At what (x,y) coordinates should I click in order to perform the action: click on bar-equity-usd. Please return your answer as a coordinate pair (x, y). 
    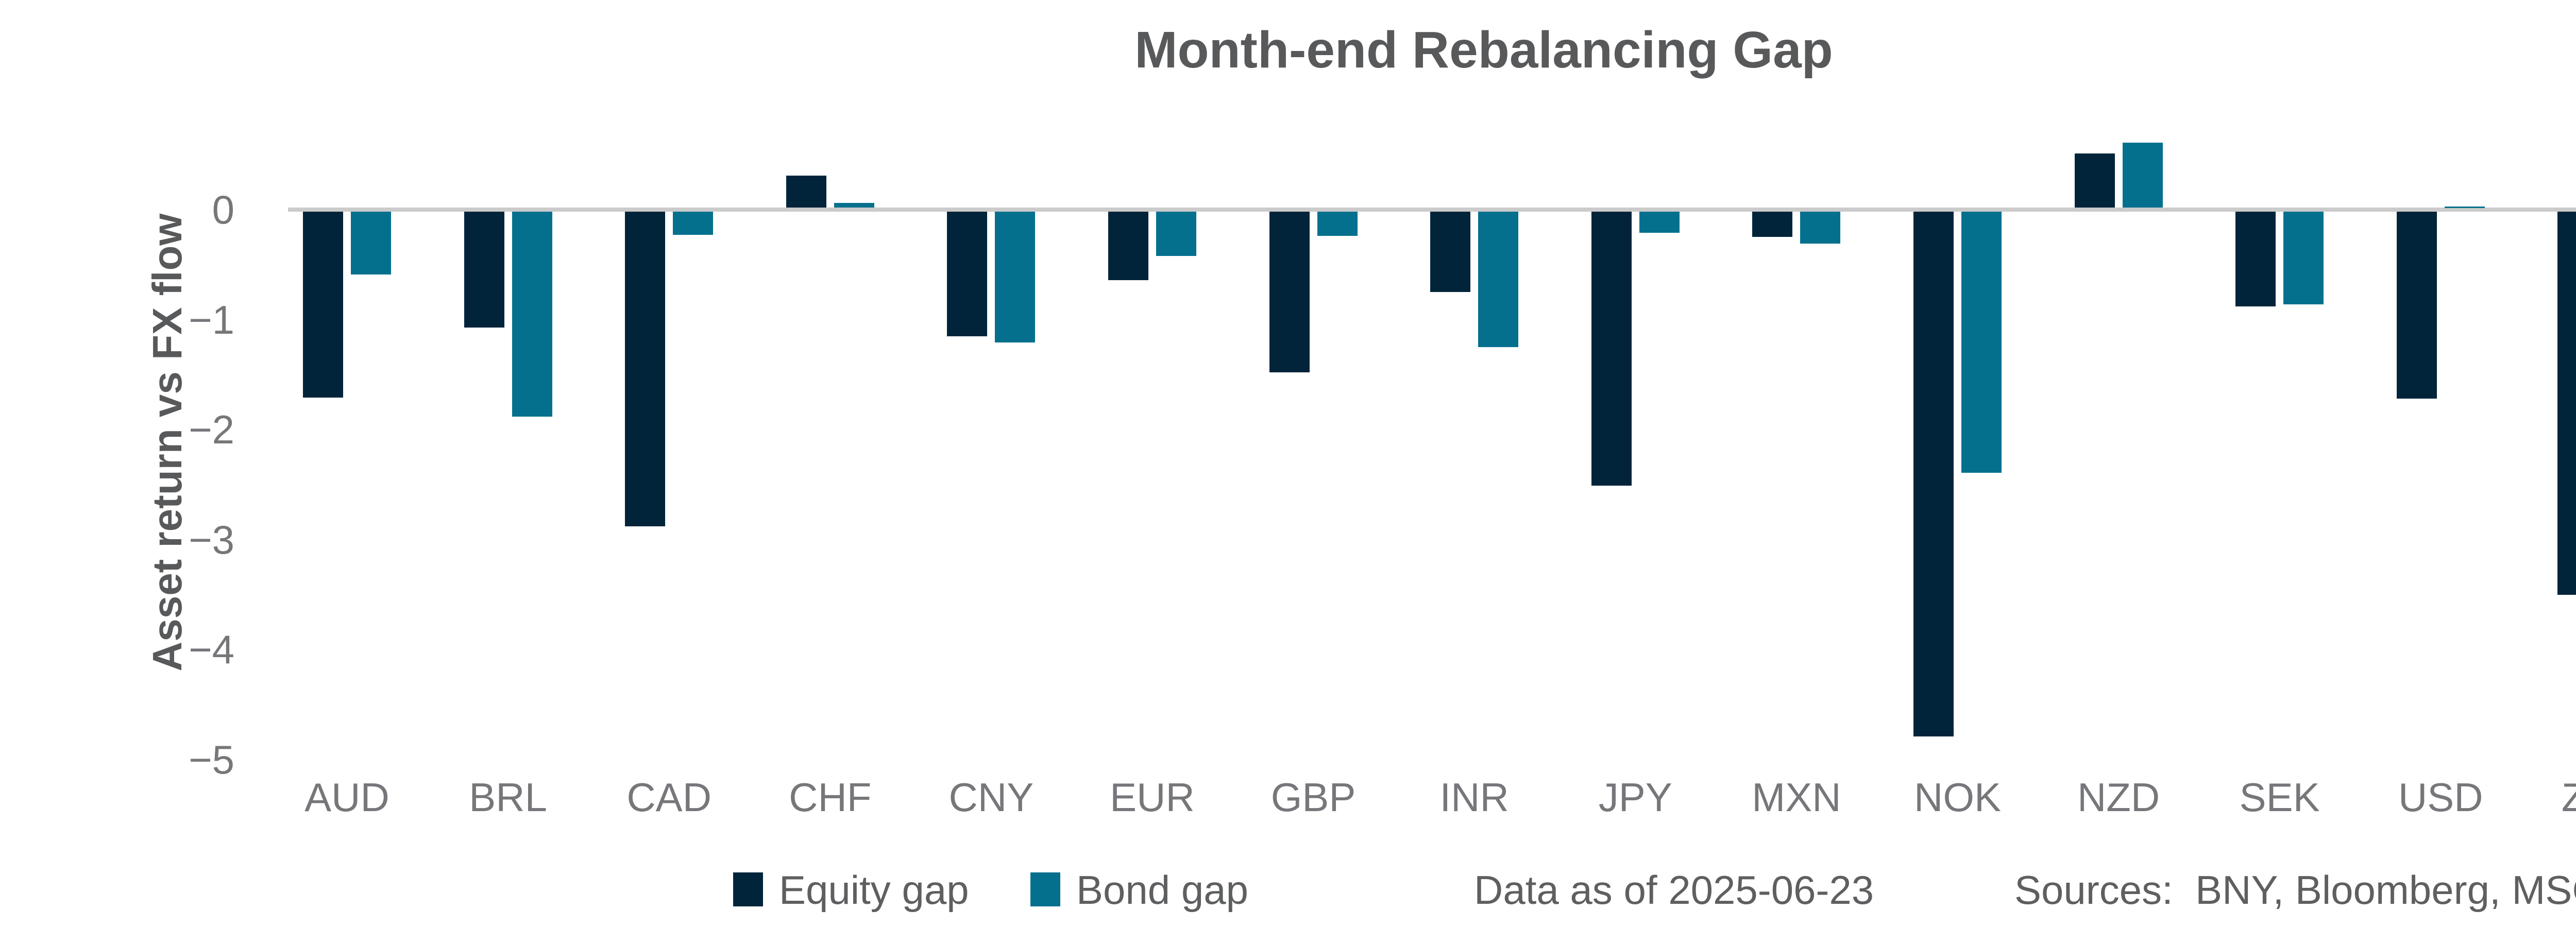
    Looking at the image, I should click on (2416, 305).